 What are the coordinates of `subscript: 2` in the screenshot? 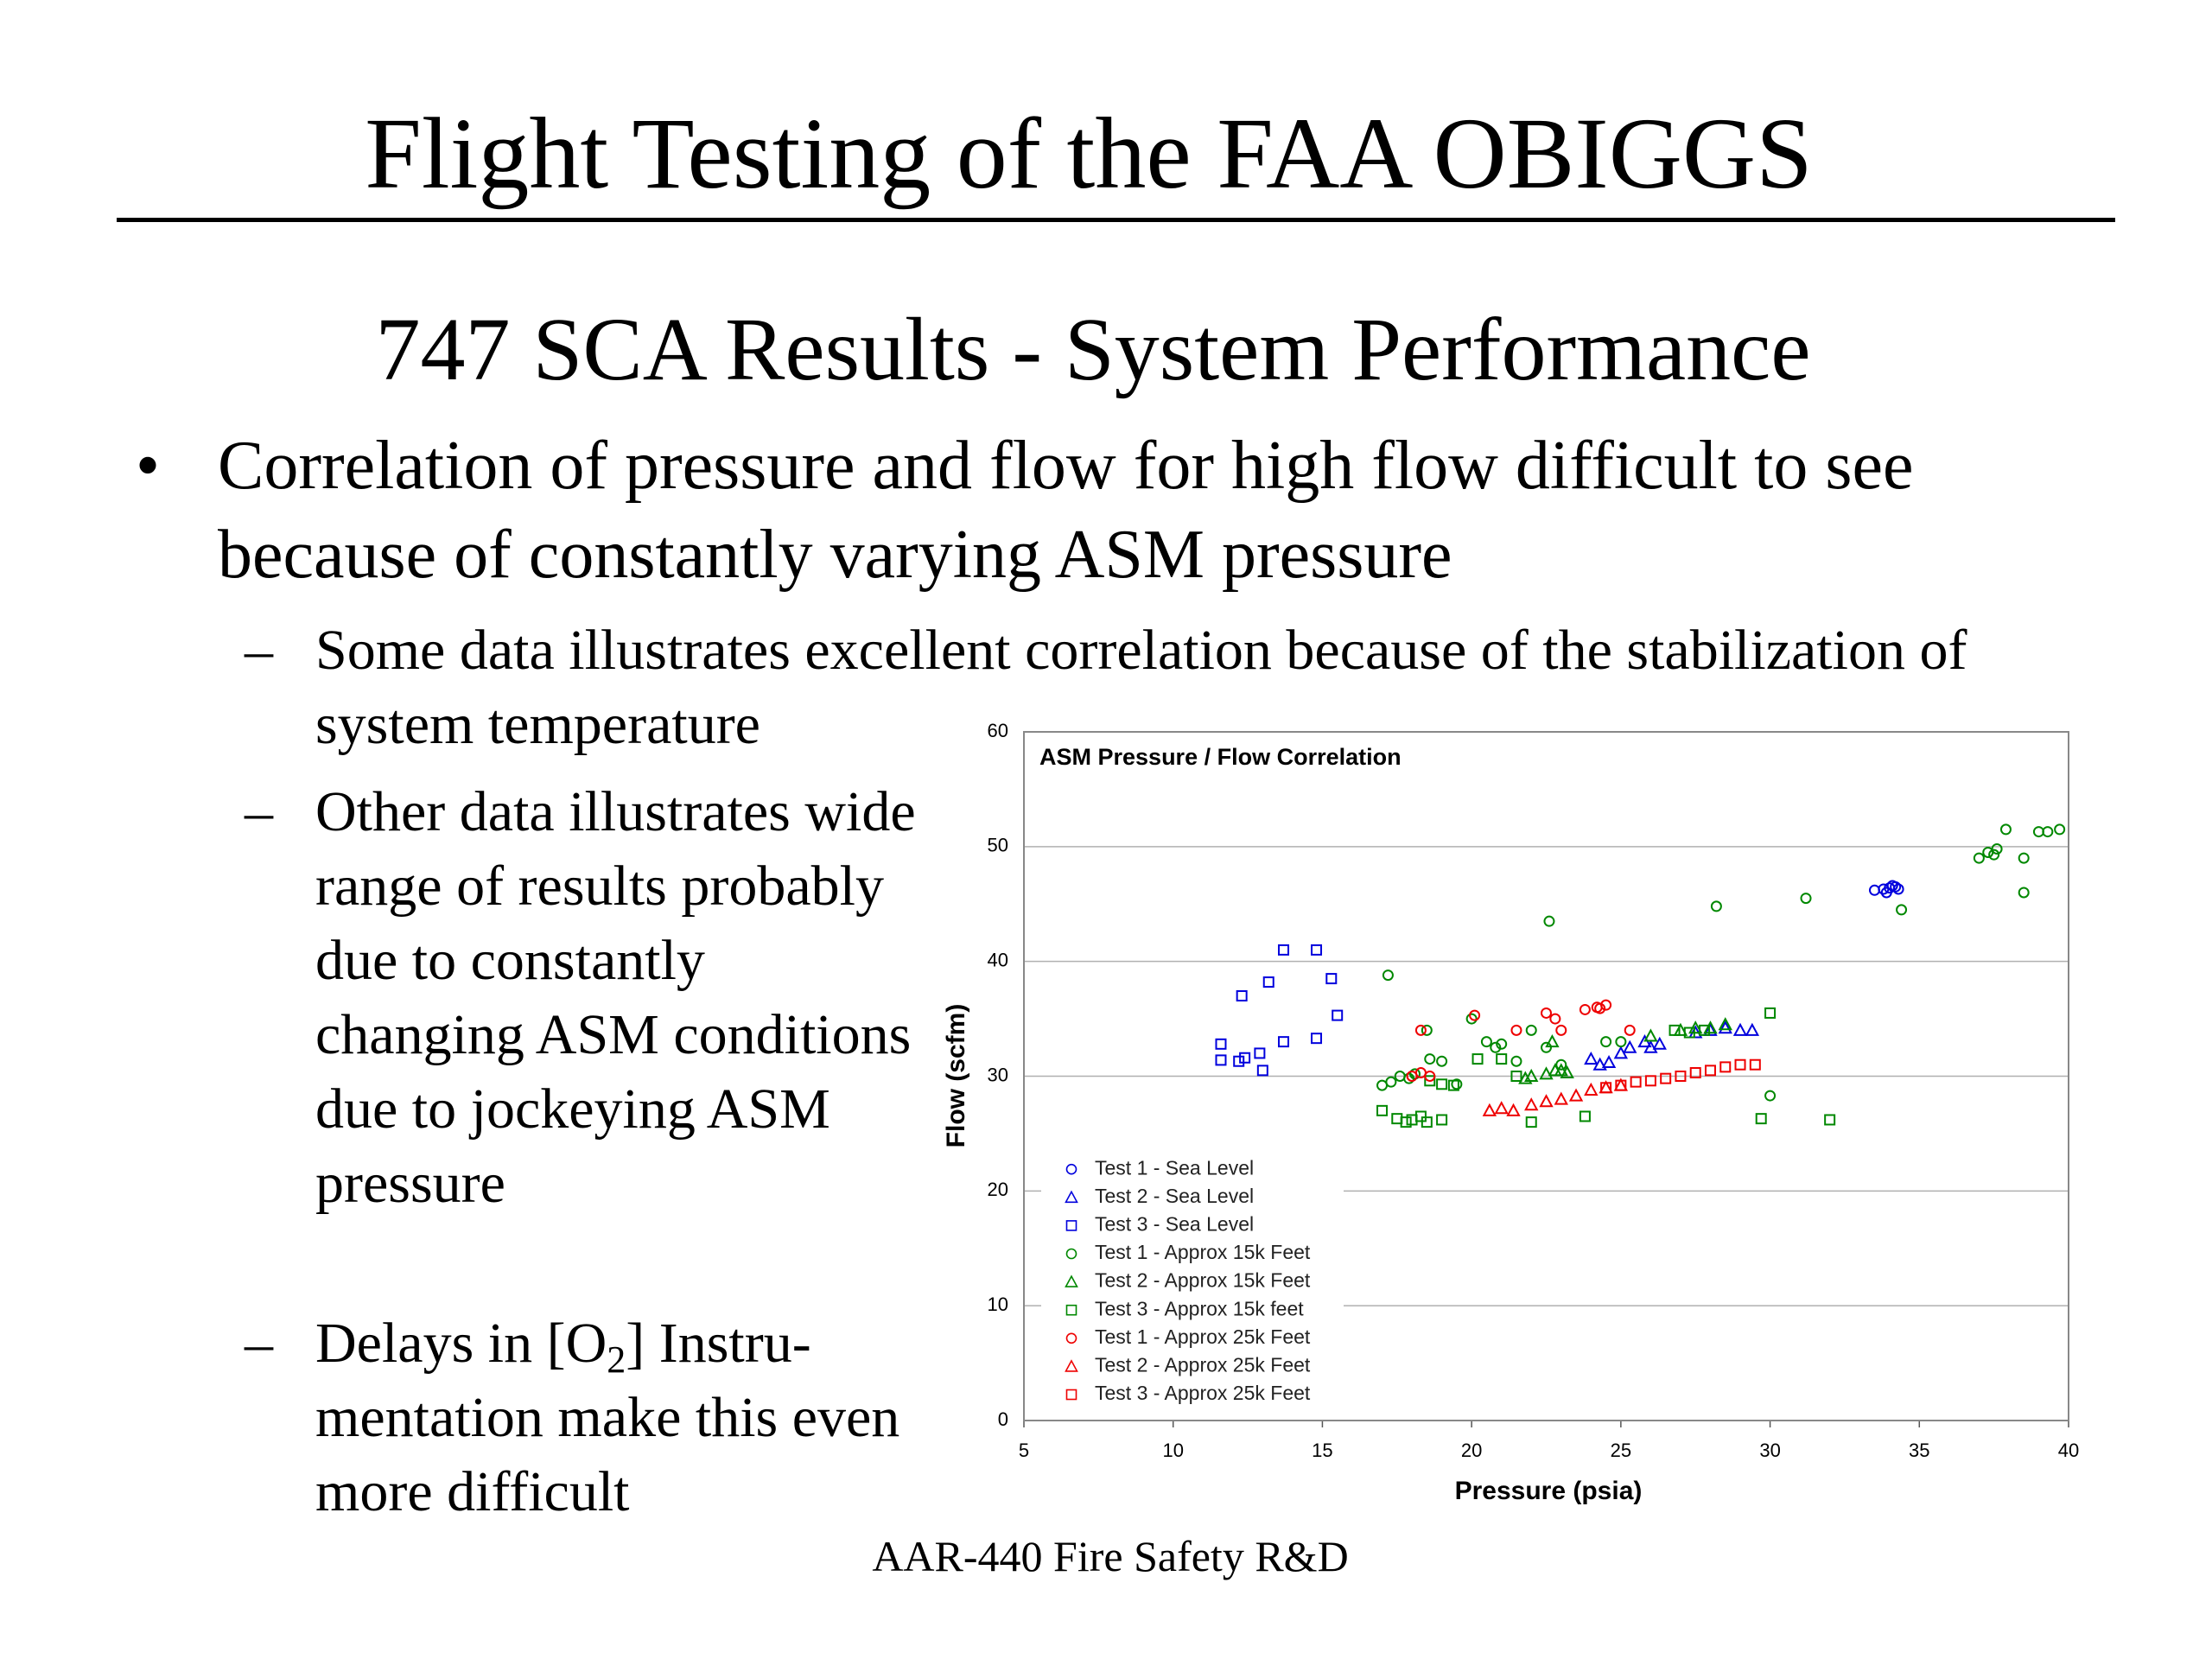 It's located at (616, 1359).